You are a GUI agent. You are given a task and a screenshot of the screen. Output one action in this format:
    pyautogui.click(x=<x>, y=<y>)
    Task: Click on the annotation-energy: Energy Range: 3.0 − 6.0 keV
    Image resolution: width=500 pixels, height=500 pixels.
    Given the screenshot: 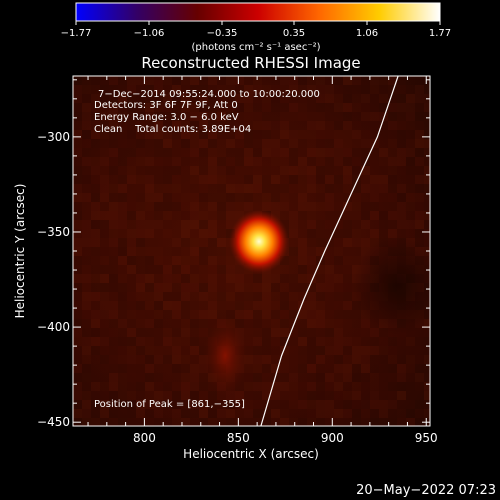 What is the action you would take?
    pyautogui.click(x=166, y=117)
    